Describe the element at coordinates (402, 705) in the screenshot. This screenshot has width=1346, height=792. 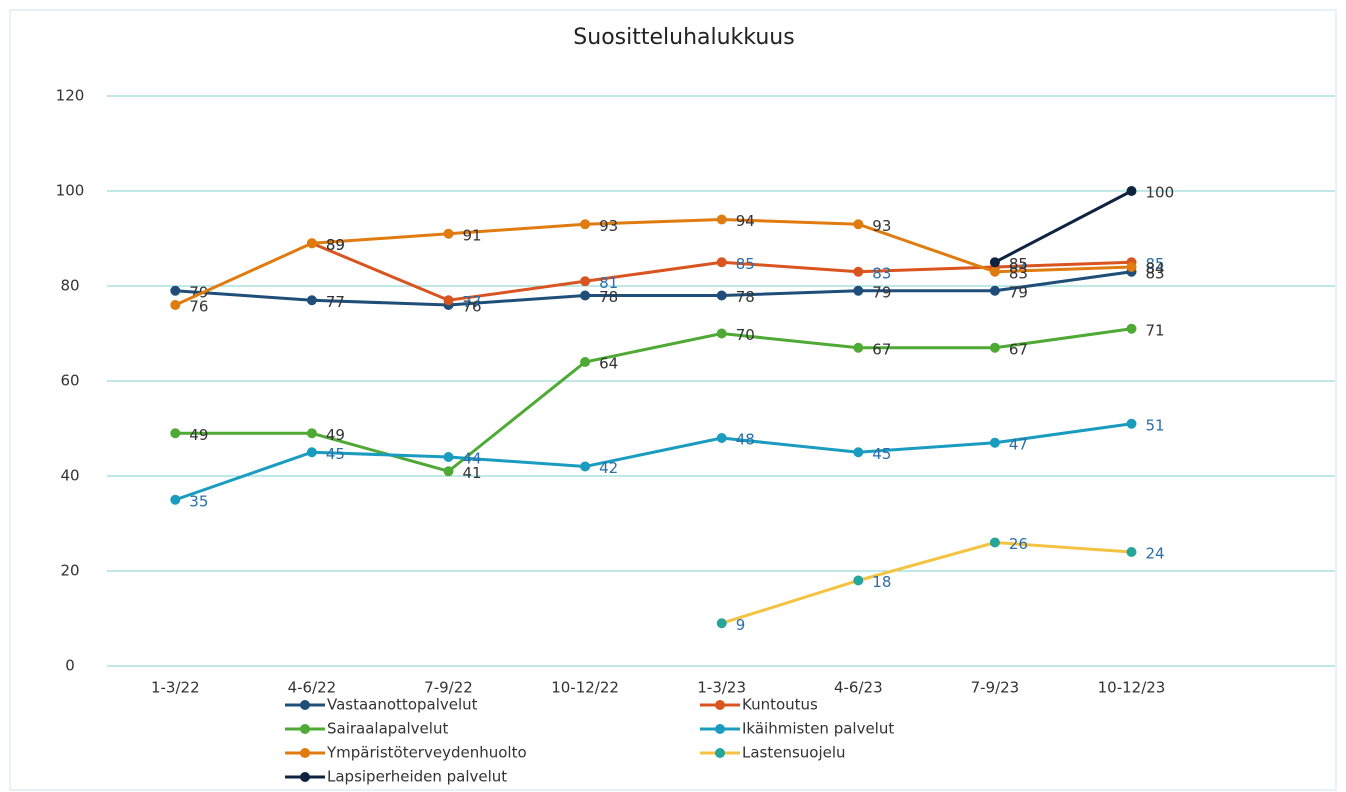
I see `legend-label: Vastaanottopalvelut` at that location.